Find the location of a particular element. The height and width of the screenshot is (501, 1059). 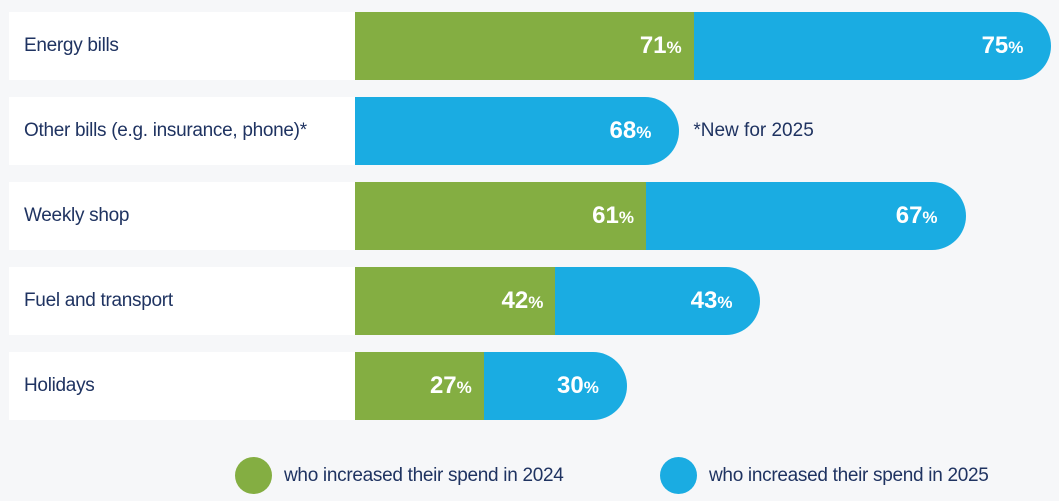

category-label: Holidays is located at coordinates (182, 386).